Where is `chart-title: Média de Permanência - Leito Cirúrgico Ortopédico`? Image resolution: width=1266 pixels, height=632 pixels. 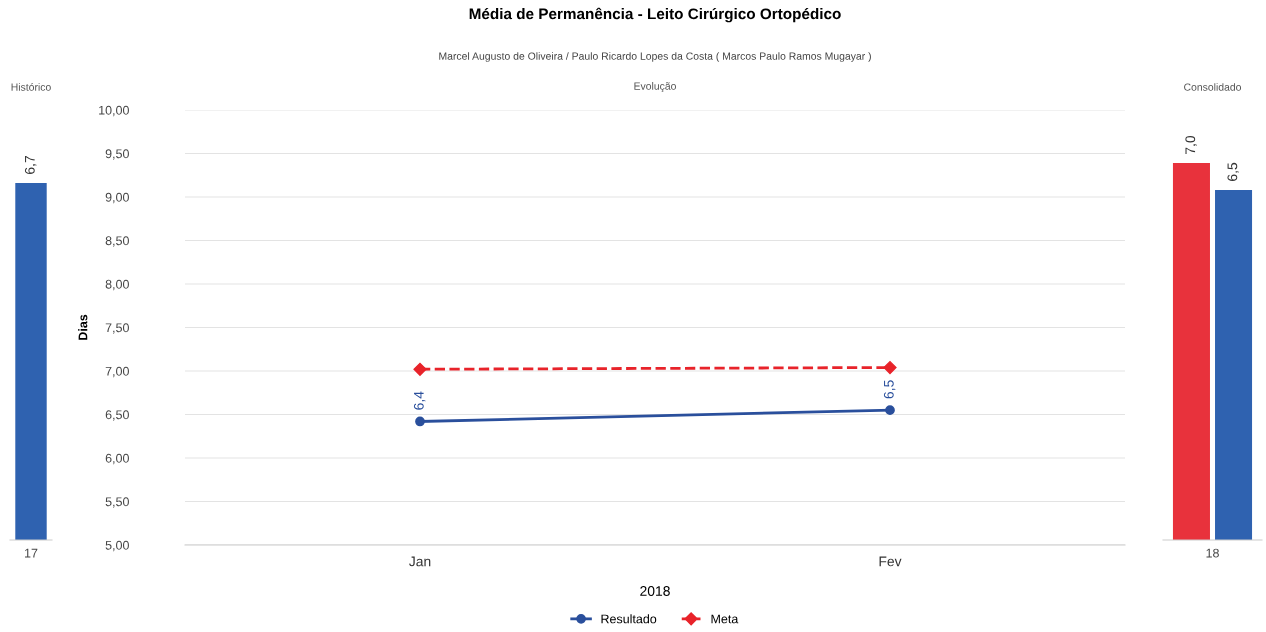 chart-title: Média de Permanência - Leito Cirúrgico Ortopédico is located at coordinates (655, 15).